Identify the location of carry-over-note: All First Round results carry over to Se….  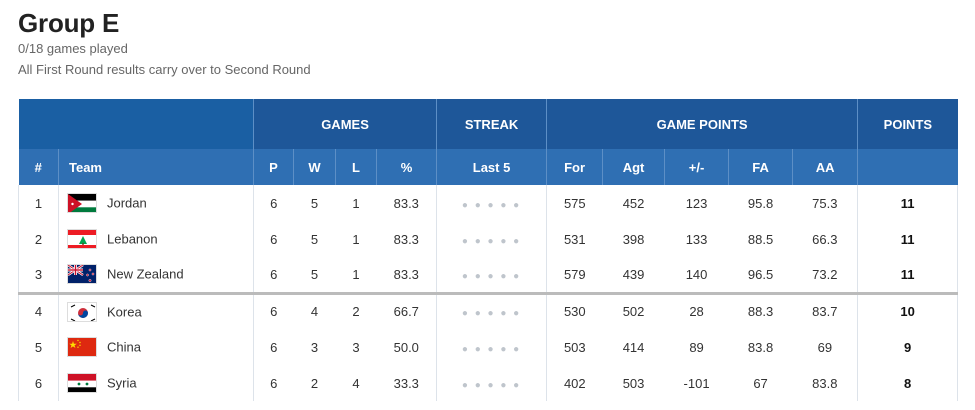
(164, 69).